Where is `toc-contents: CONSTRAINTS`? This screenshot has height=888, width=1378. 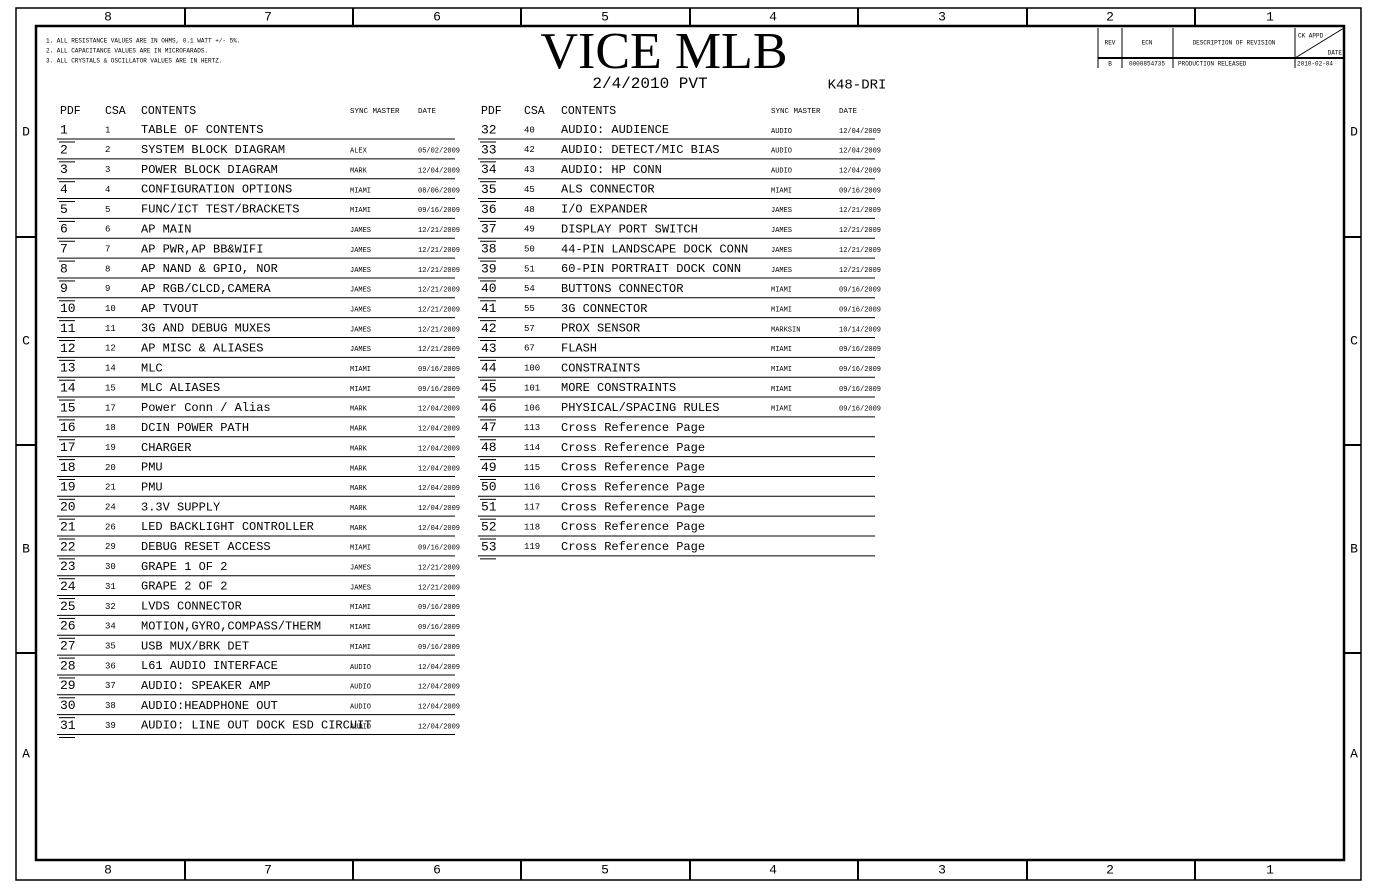 toc-contents: CONSTRAINTS is located at coordinates (600, 368).